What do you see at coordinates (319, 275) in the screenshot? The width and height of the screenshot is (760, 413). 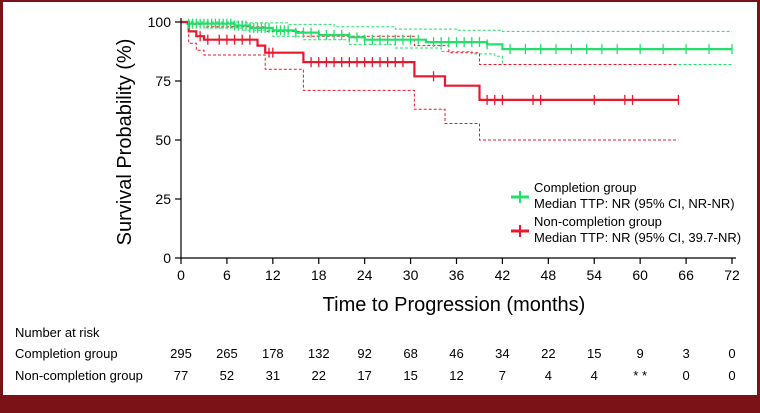 I see `x-tick-label: 18` at bounding box center [319, 275].